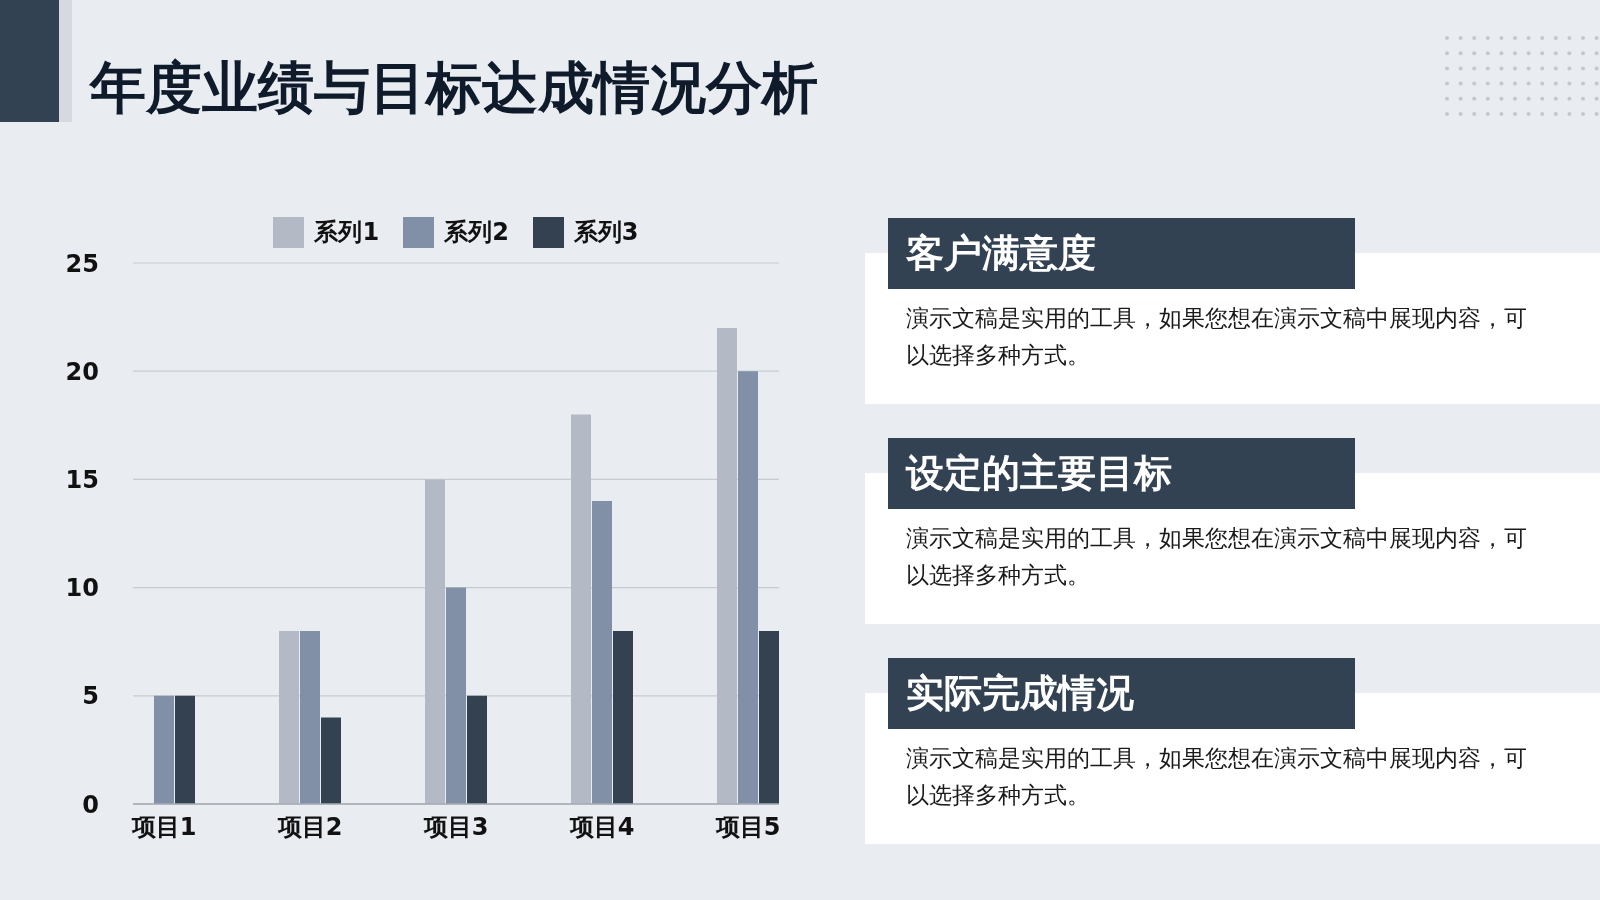 Image resolution: width=1600 pixels, height=900 pixels. What do you see at coordinates (747, 827) in the screenshot?
I see `x-tick-label: 项目5` at bounding box center [747, 827].